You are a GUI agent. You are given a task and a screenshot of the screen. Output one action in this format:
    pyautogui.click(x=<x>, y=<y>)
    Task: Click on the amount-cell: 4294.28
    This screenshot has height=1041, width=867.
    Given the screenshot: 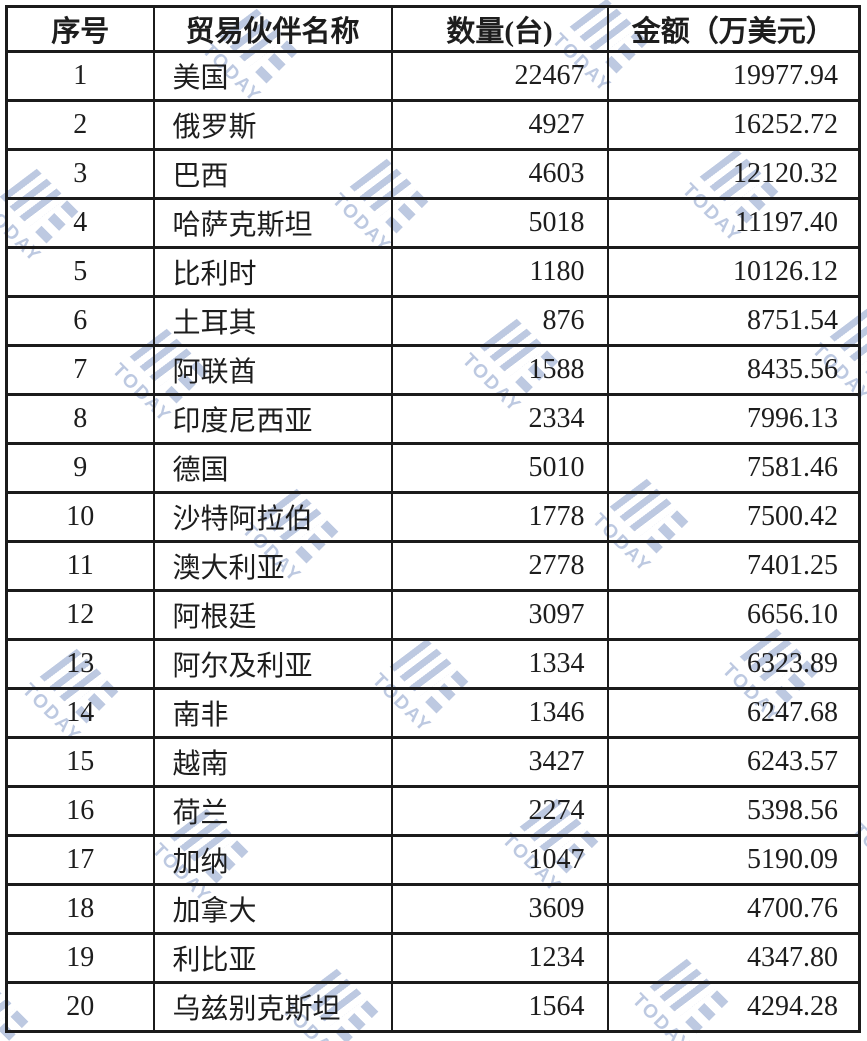 What is the action you would take?
    pyautogui.click(x=733, y=1007)
    